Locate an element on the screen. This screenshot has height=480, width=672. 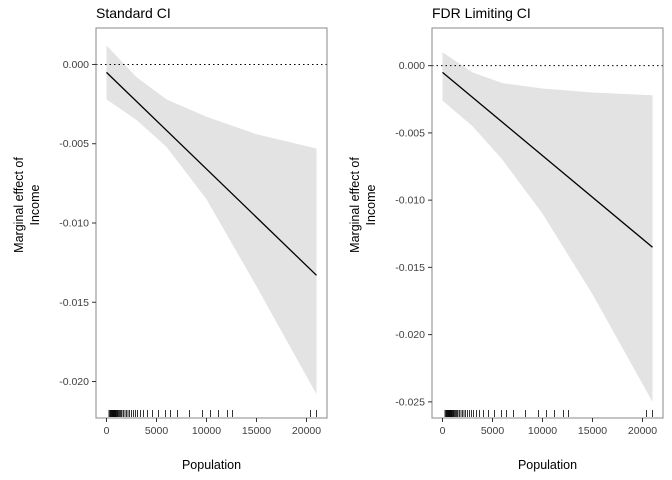
y-tick-label: -0.025 is located at coordinates (410, 402).